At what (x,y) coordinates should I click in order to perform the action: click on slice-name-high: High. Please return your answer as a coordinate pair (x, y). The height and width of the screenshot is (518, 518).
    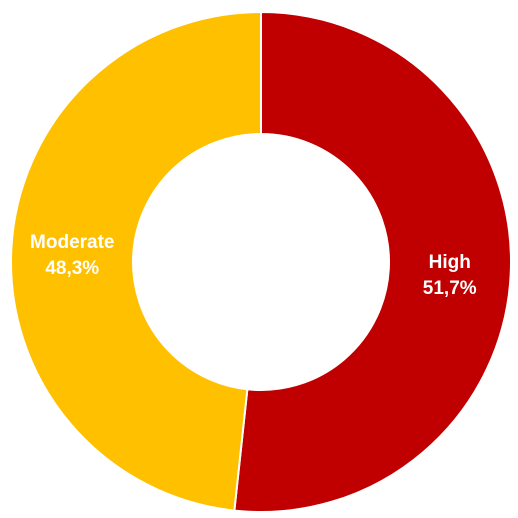
    Looking at the image, I should click on (450, 262).